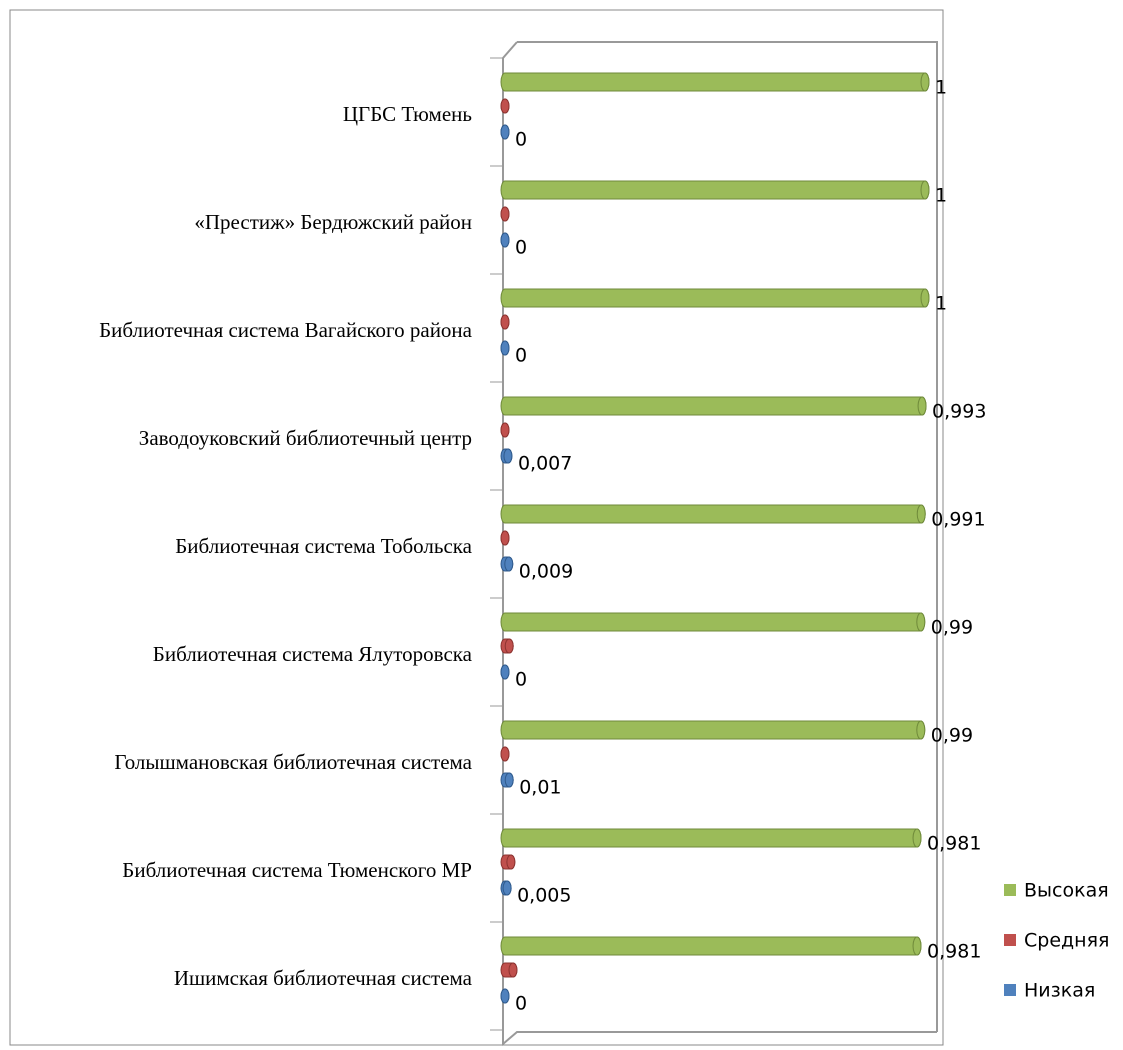 The width and height of the screenshot is (1123, 1050). Describe the element at coordinates (959, 412) in the screenshot. I see `data-label: 0,993` at that location.